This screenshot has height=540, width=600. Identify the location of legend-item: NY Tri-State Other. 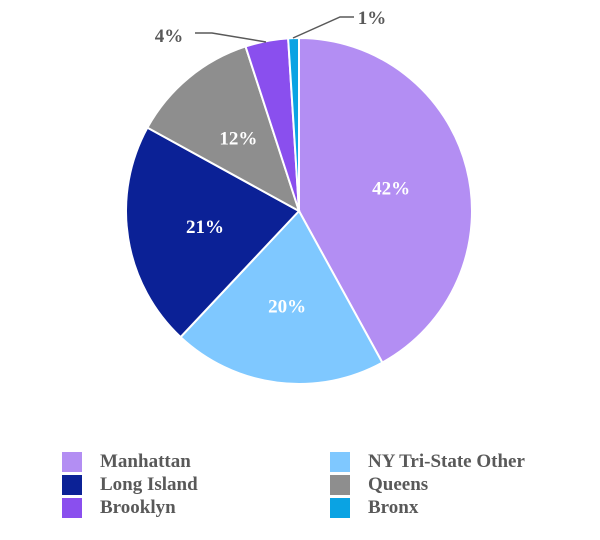
(427, 462).